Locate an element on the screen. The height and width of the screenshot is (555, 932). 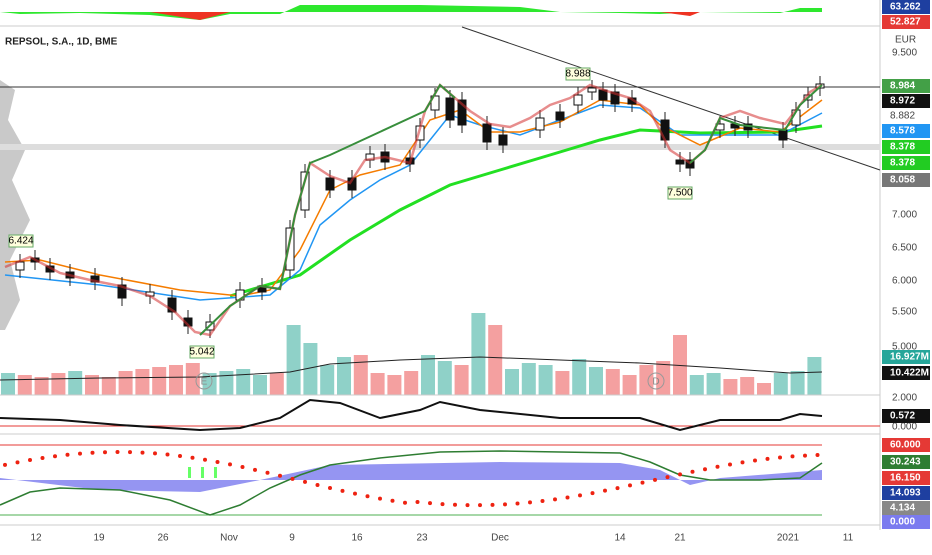
axis-label: 5.000 is located at coordinates (904, 347).